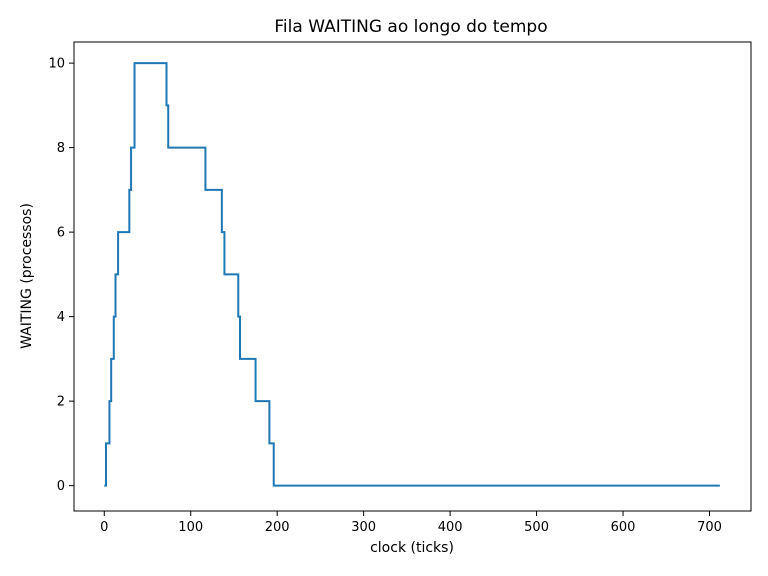  Describe the element at coordinates (277, 527) in the screenshot. I see `x-tick-label: 200` at that location.